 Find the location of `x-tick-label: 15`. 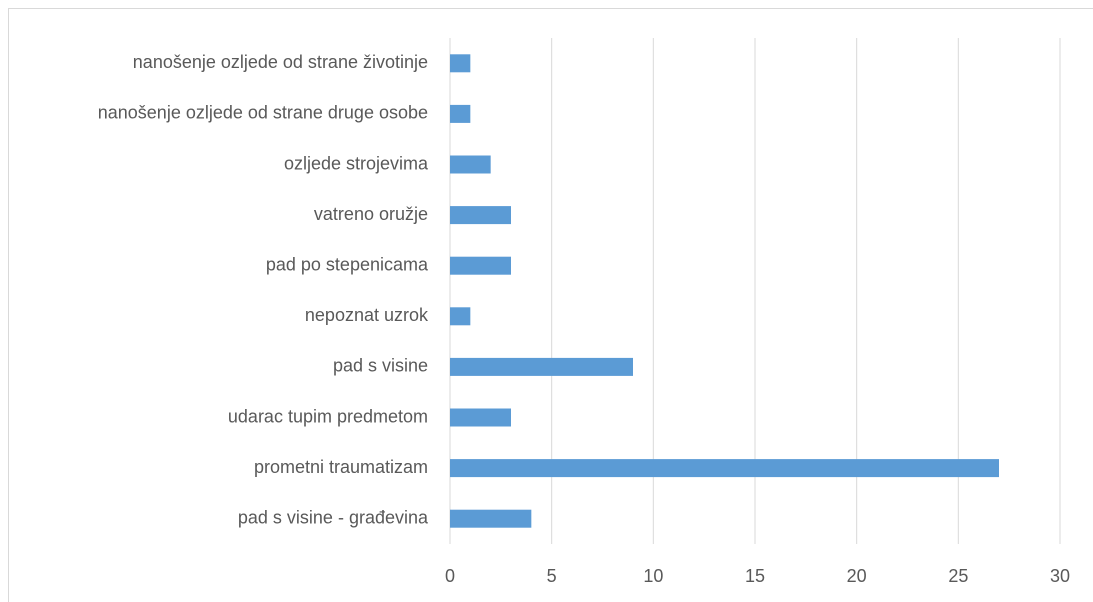

x-tick-label: 15 is located at coordinates (755, 576).